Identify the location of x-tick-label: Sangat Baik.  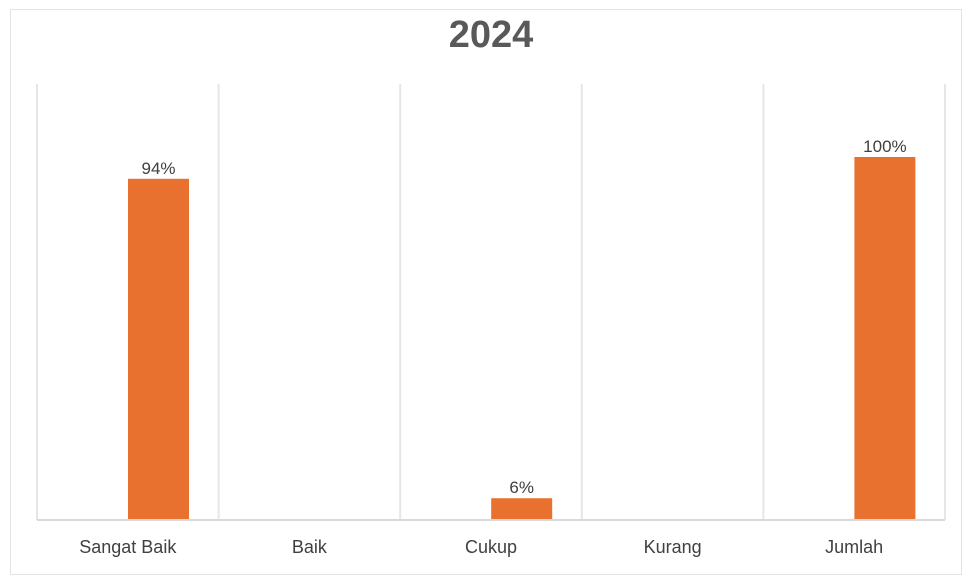
(128, 547).